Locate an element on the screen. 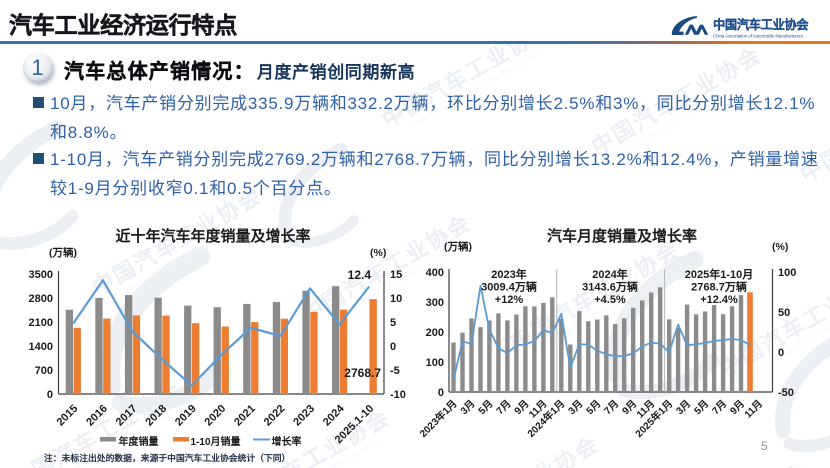 The width and height of the screenshot is (830, 468). svg-text: 3500 is located at coordinates (41, 275).